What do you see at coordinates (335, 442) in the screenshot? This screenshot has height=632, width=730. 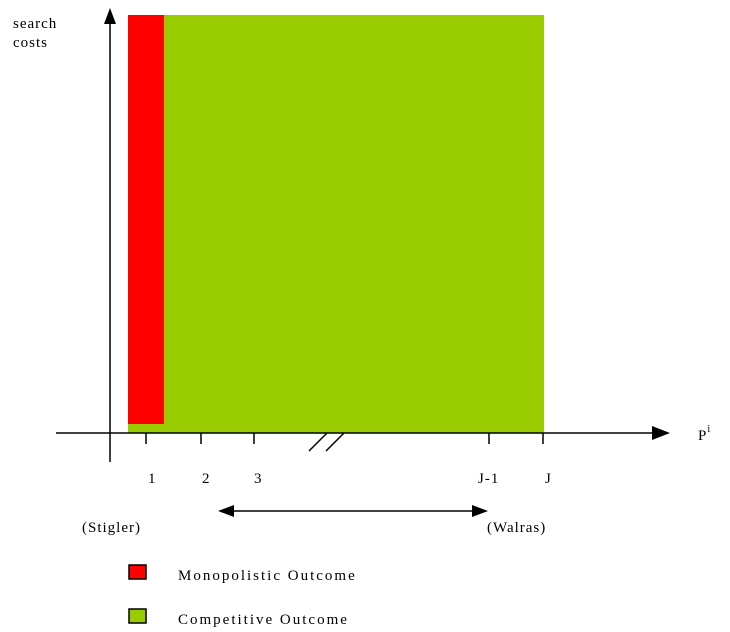 I see `axis-break-mark-right` at bounding box center [335, 442].